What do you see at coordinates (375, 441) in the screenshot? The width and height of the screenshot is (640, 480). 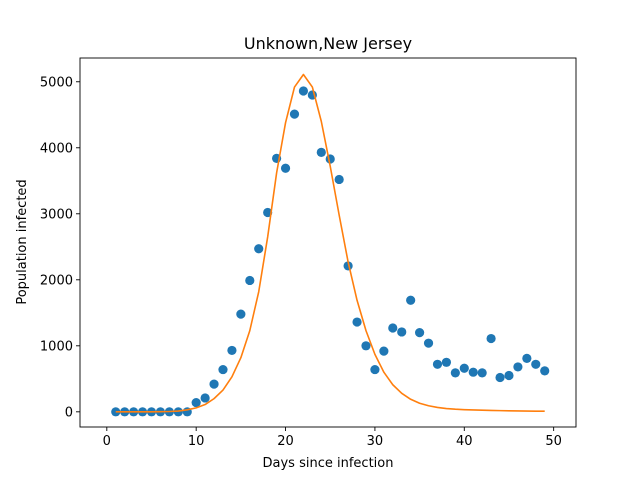 I see `x-tick-label: 30` at bounding box center [375, 441].